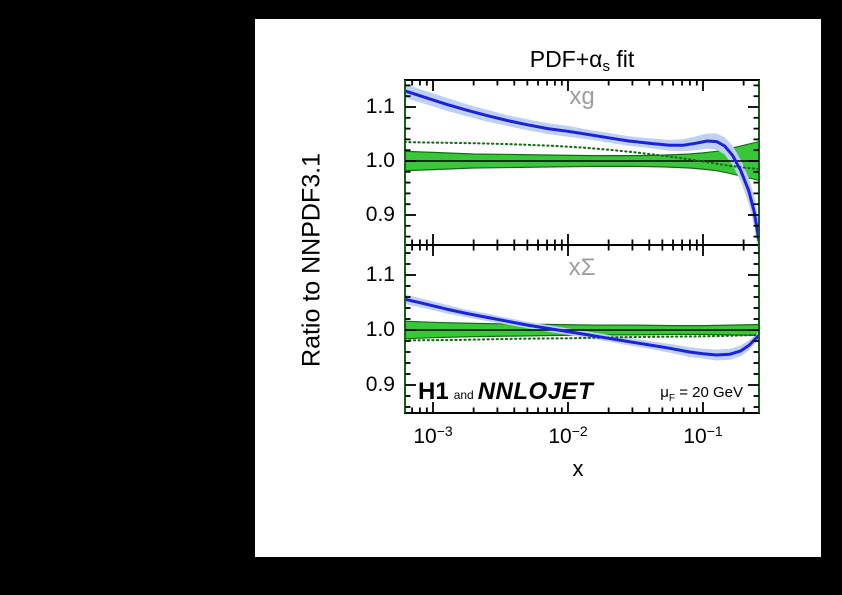 The height and width of the screenshot is (595, 842). What do you see at coordinates (596, 59) in the screenshot?
I see `alpha-symbol: α` at bounding box center [596, 59].